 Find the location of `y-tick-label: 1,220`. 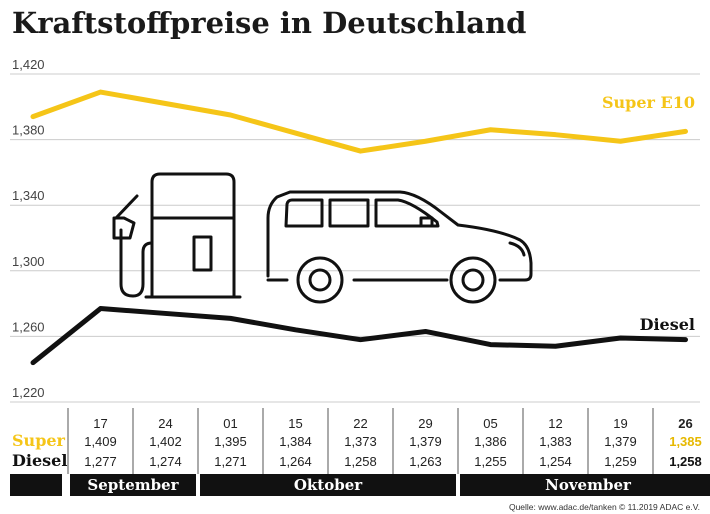

y-tick-label: 1,220 is located at coordinates (28, 392).